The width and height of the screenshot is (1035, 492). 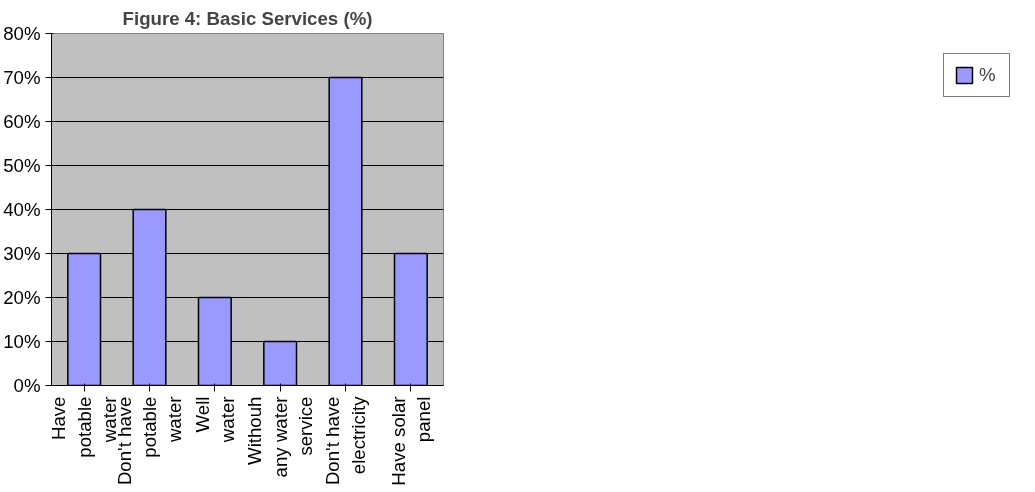 I want to click on x-tick-label: Have solar panel, so click(x=410, y=441).